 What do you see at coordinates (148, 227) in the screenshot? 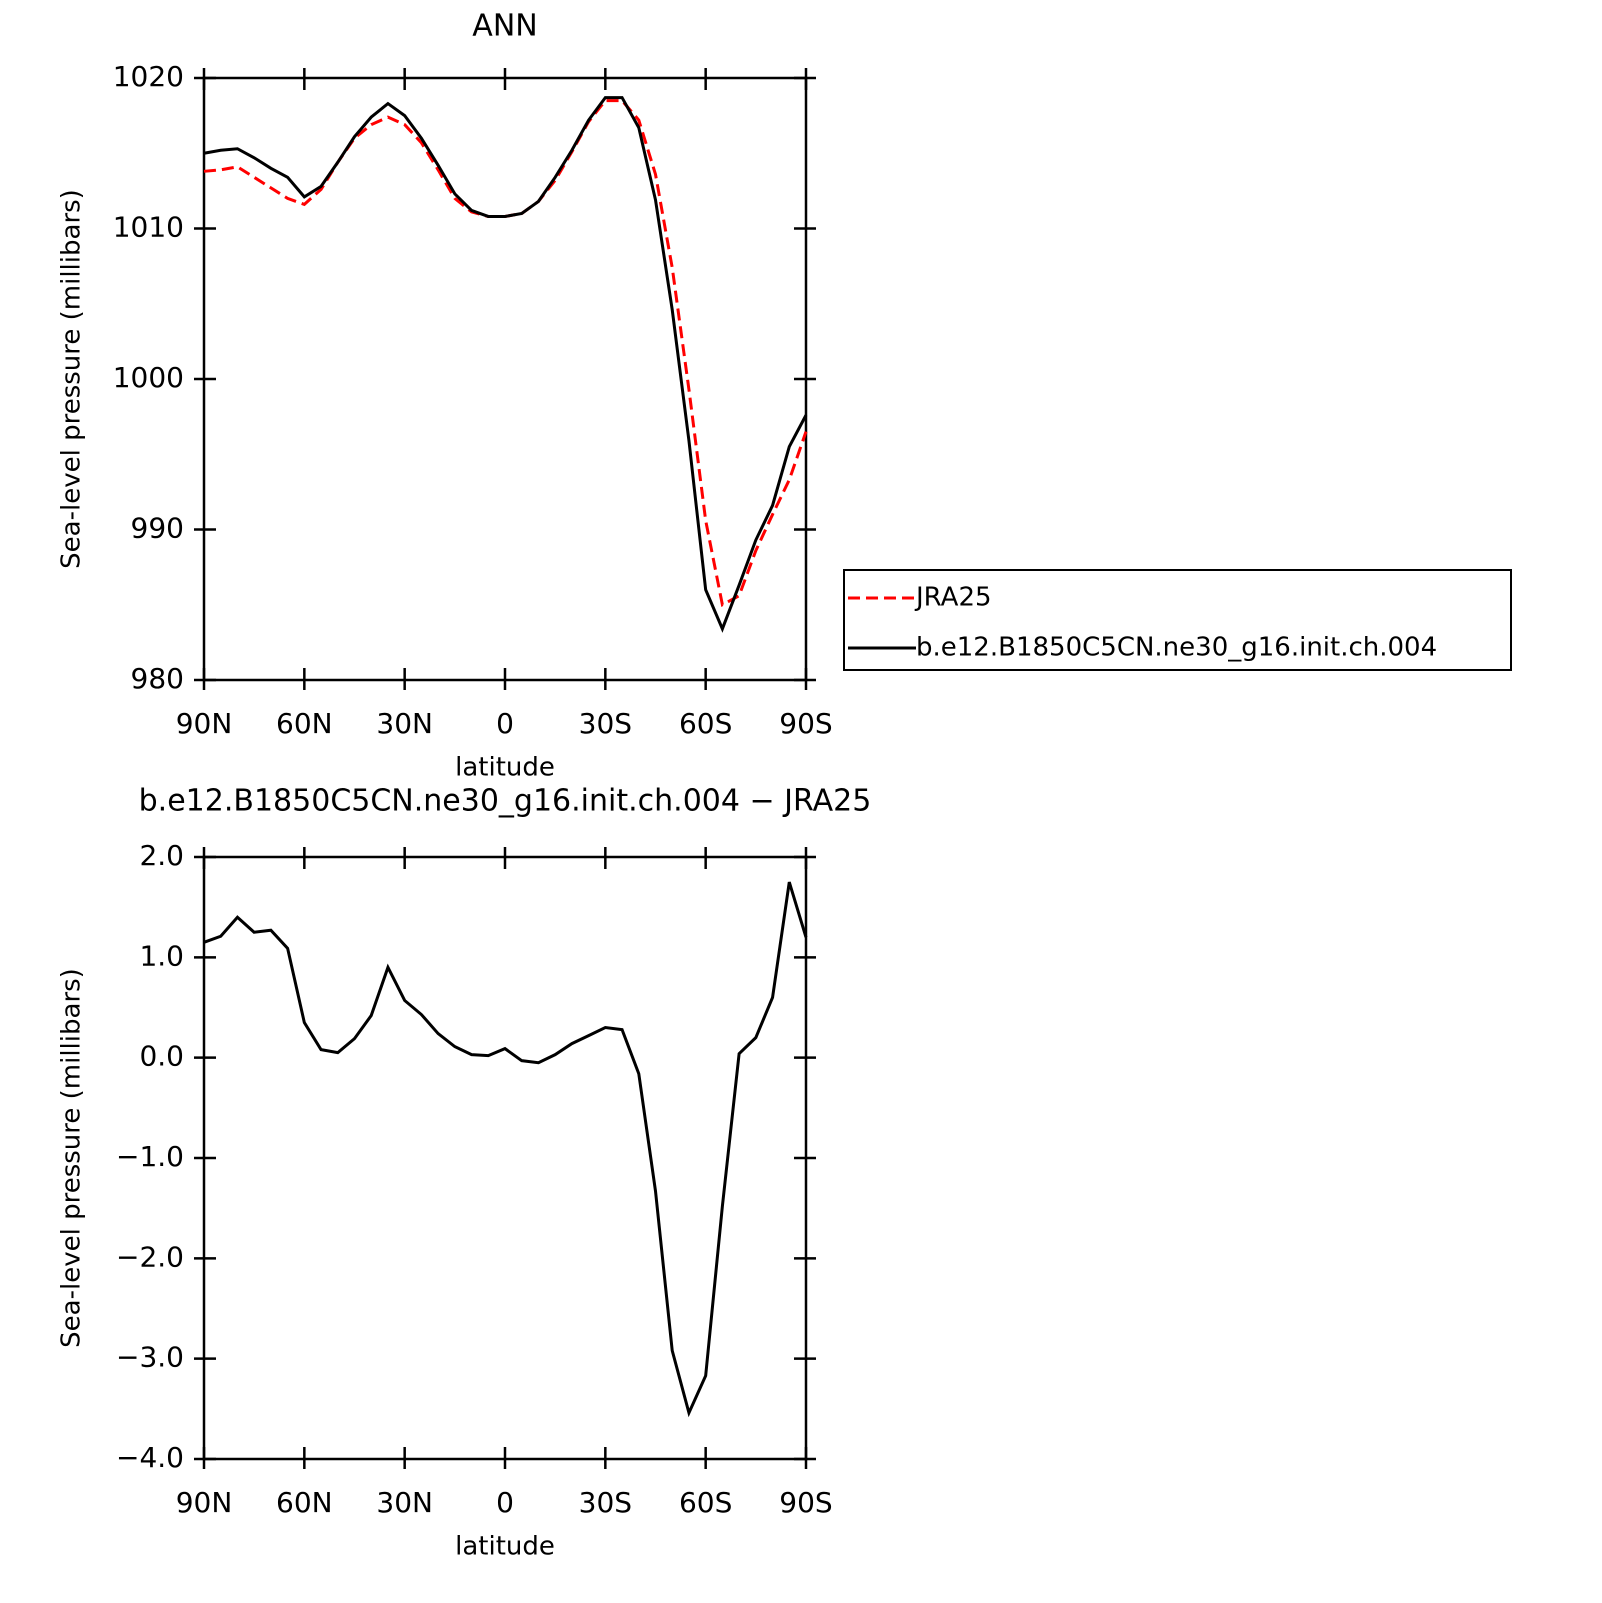
I see `y-tick-label: 1010` at bounding box center [148, 227].